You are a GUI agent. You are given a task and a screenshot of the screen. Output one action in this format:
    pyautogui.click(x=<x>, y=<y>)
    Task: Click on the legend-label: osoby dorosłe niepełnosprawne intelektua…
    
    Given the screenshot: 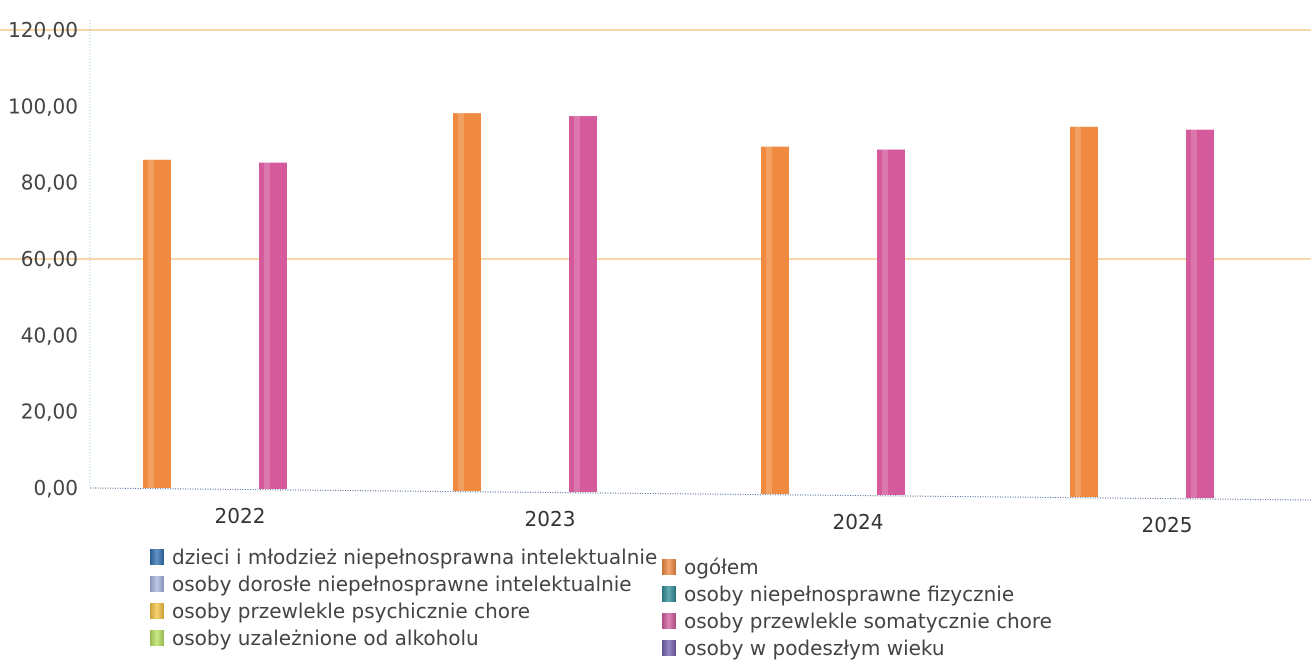 What is the action you would take?
    pyautogui.click(x=402, y=584)
    